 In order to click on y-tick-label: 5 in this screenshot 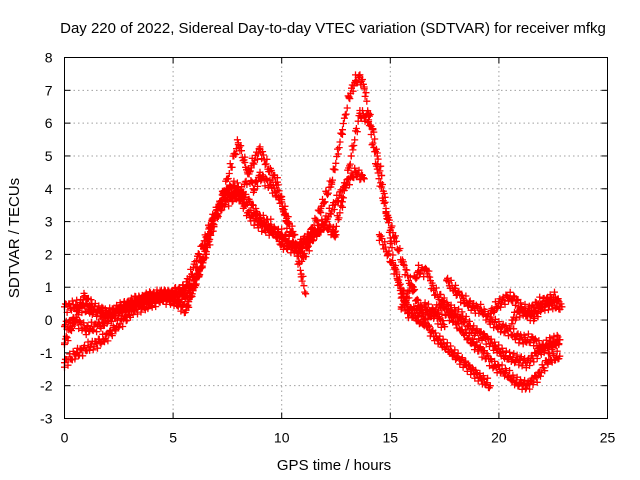, I will do `click(49, 156)`.